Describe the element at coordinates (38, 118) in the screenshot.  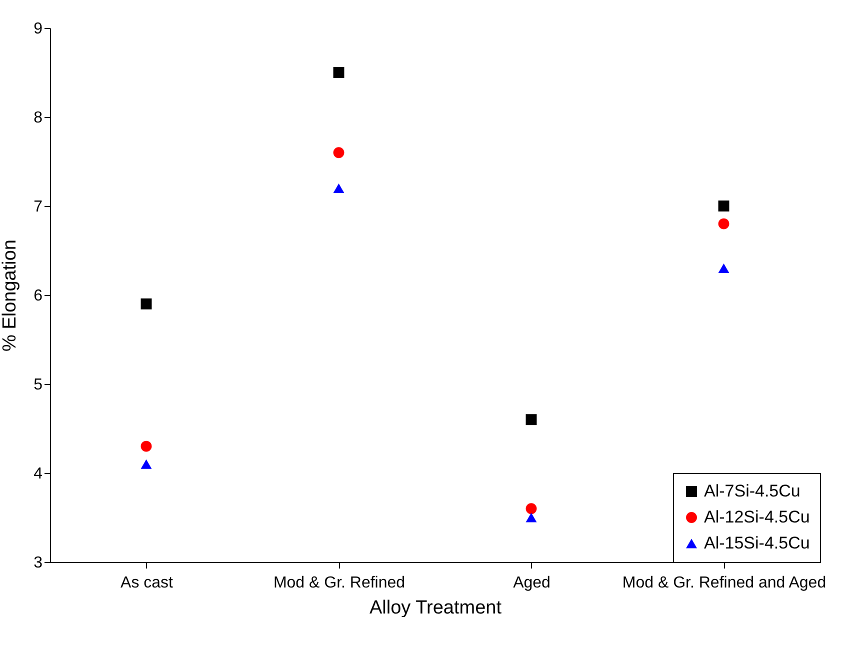
I see `y-tick-label: 8` at that location.